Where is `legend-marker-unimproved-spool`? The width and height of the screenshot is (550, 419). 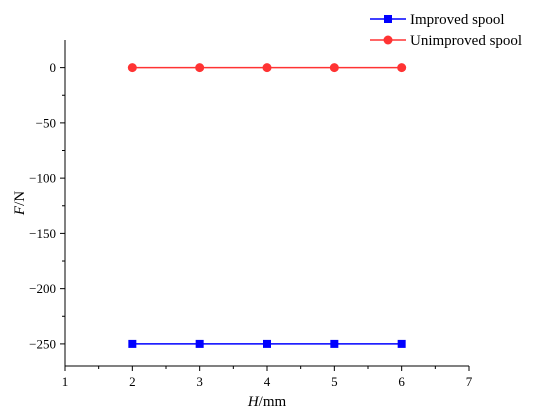
legend-marker-unimproved-spool is located at coordinates (388, 40).